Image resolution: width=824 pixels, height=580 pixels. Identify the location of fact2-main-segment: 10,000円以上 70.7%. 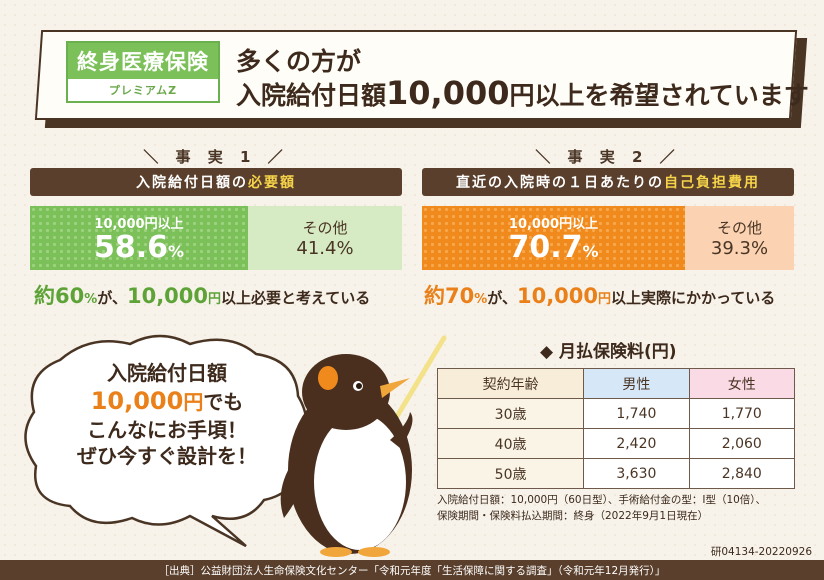
(553, 238).